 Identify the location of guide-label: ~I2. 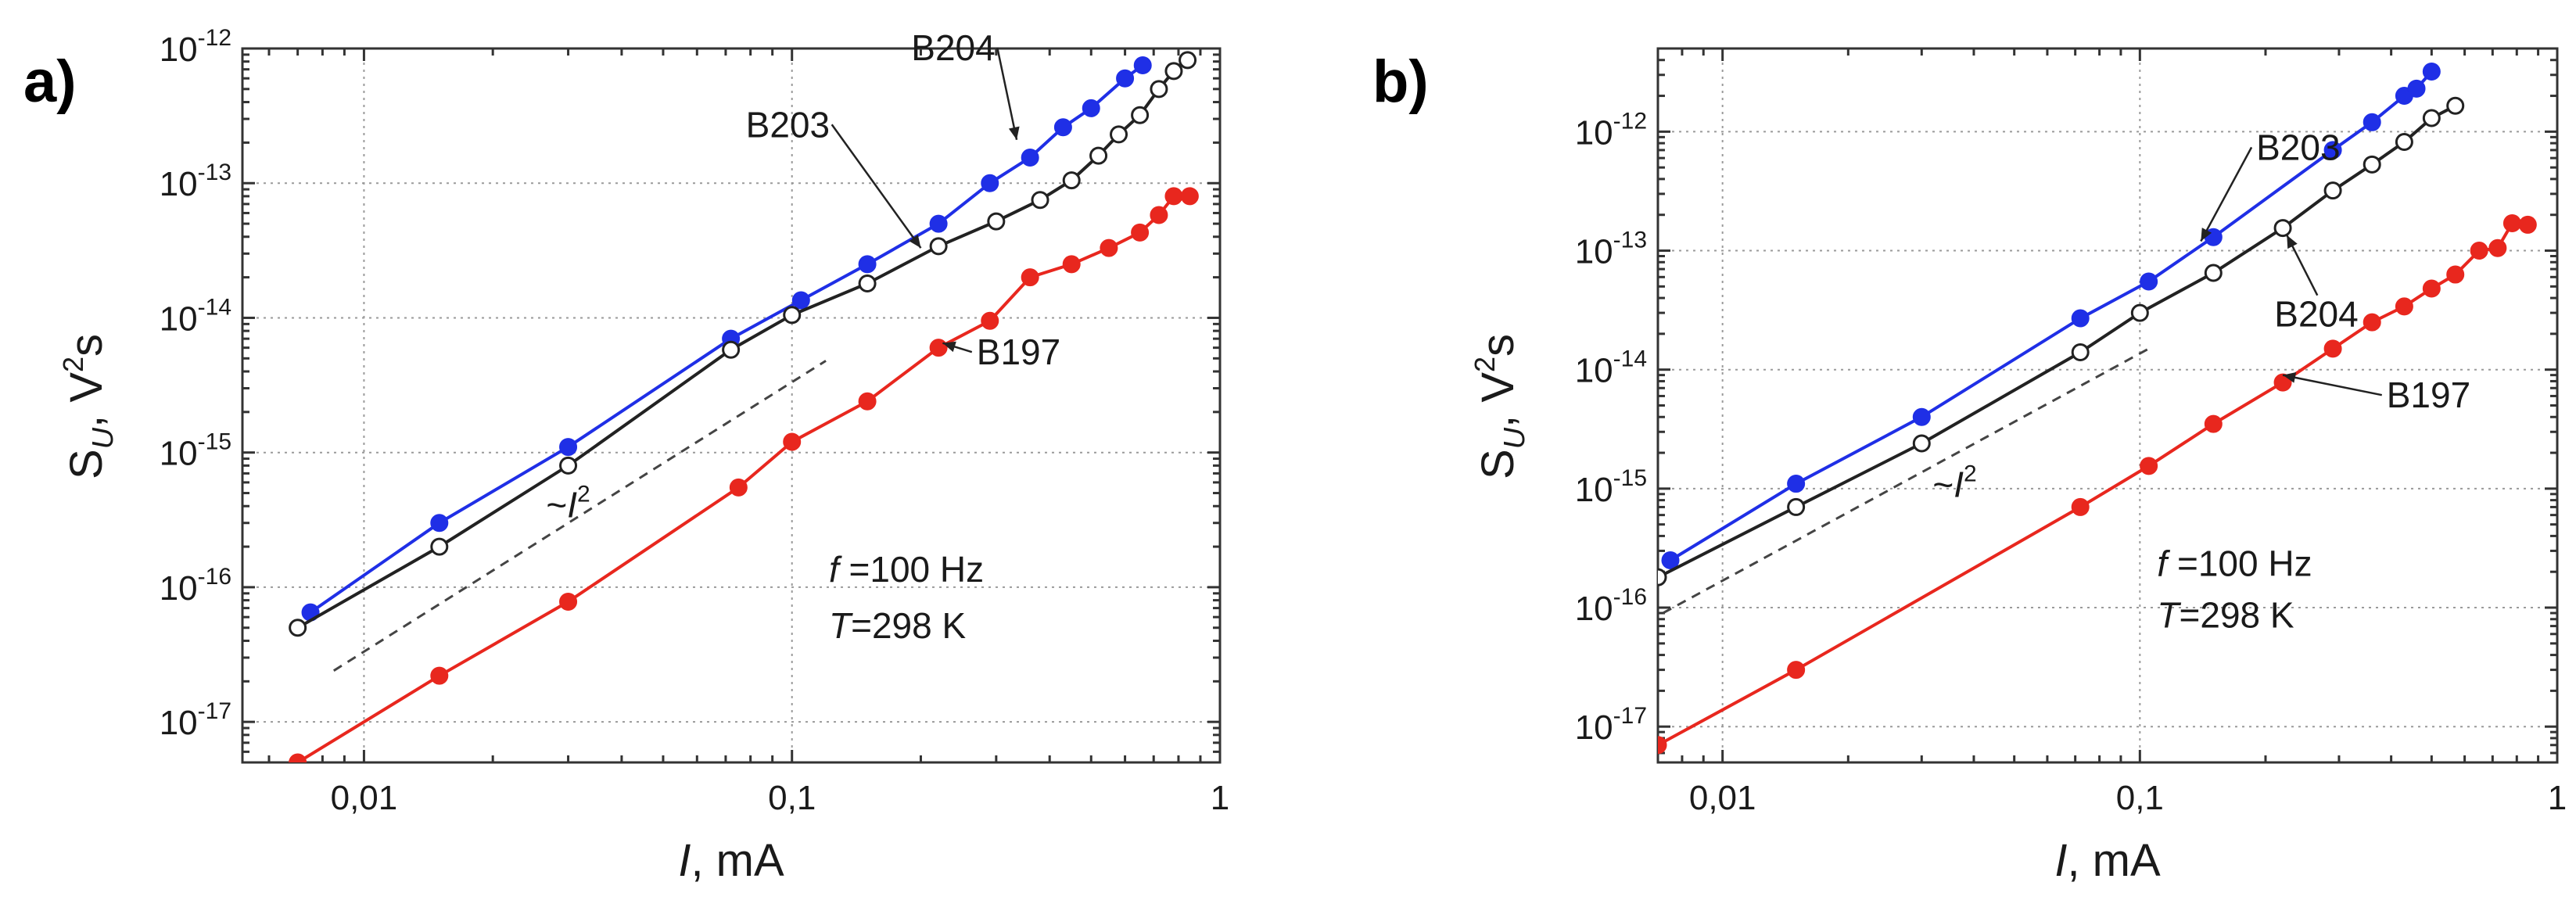
(1954, 483).